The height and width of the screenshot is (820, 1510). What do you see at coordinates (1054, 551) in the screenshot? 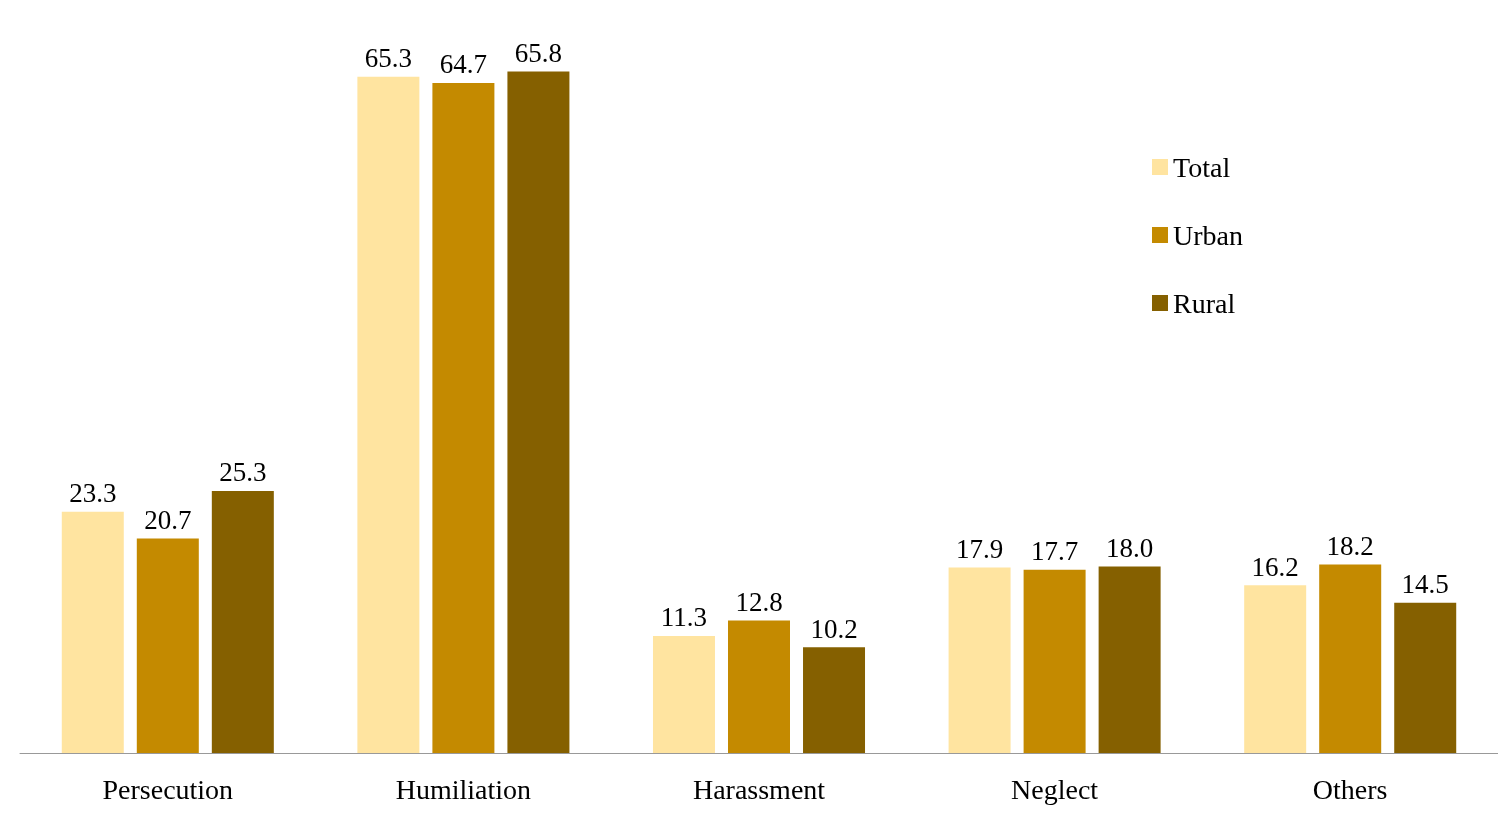
I see `data-label: 17.7` at bounding box center [1054, 551].